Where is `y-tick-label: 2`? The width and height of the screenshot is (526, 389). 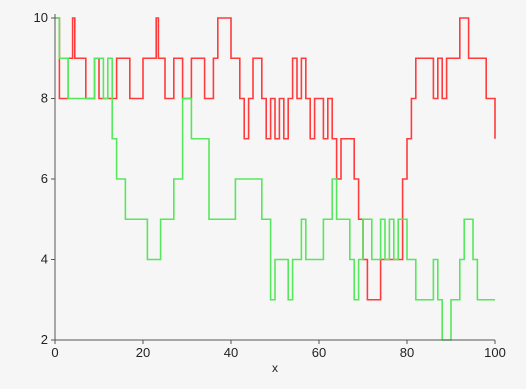
y-tick-label: 2 is located at coordinates (44, 339).